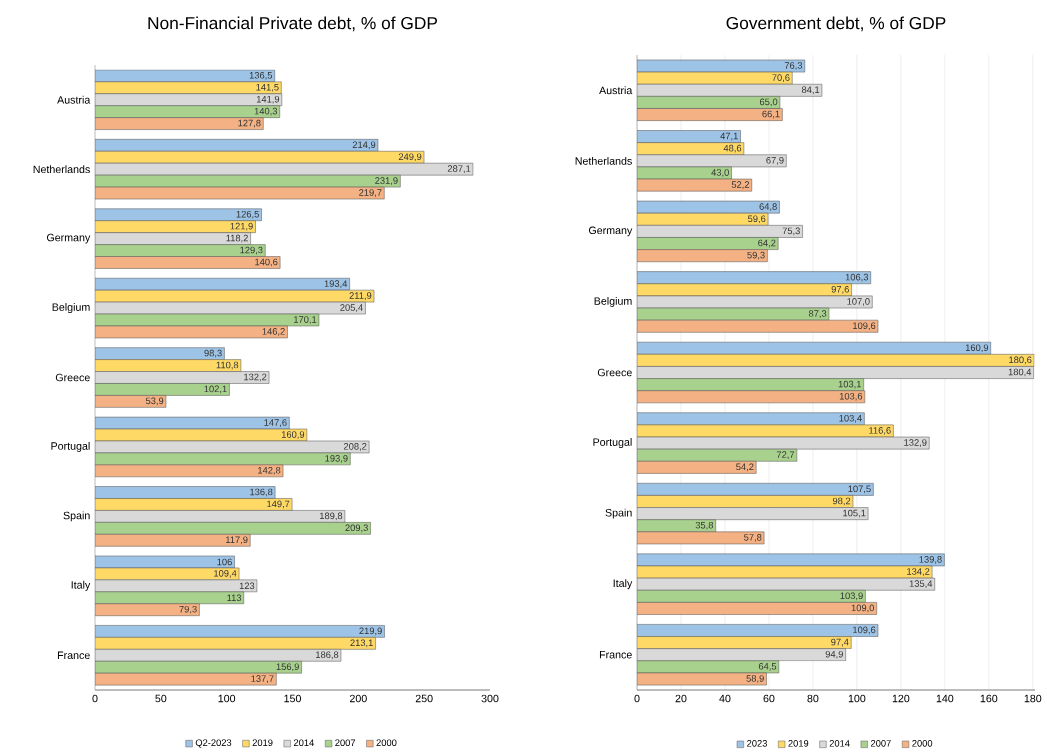 Image resolution: width=1047 pixels, height=754 pixels. I want to click on x-tick-label: 120, so click(901, 698).